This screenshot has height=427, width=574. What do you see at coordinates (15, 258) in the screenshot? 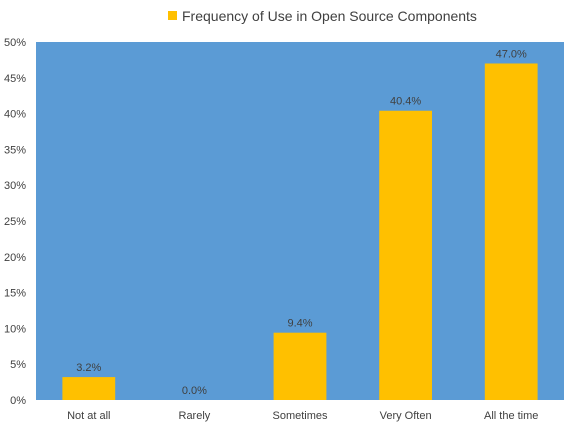
I see `y-tick-label: 20%` at bounding box center [15, 258].